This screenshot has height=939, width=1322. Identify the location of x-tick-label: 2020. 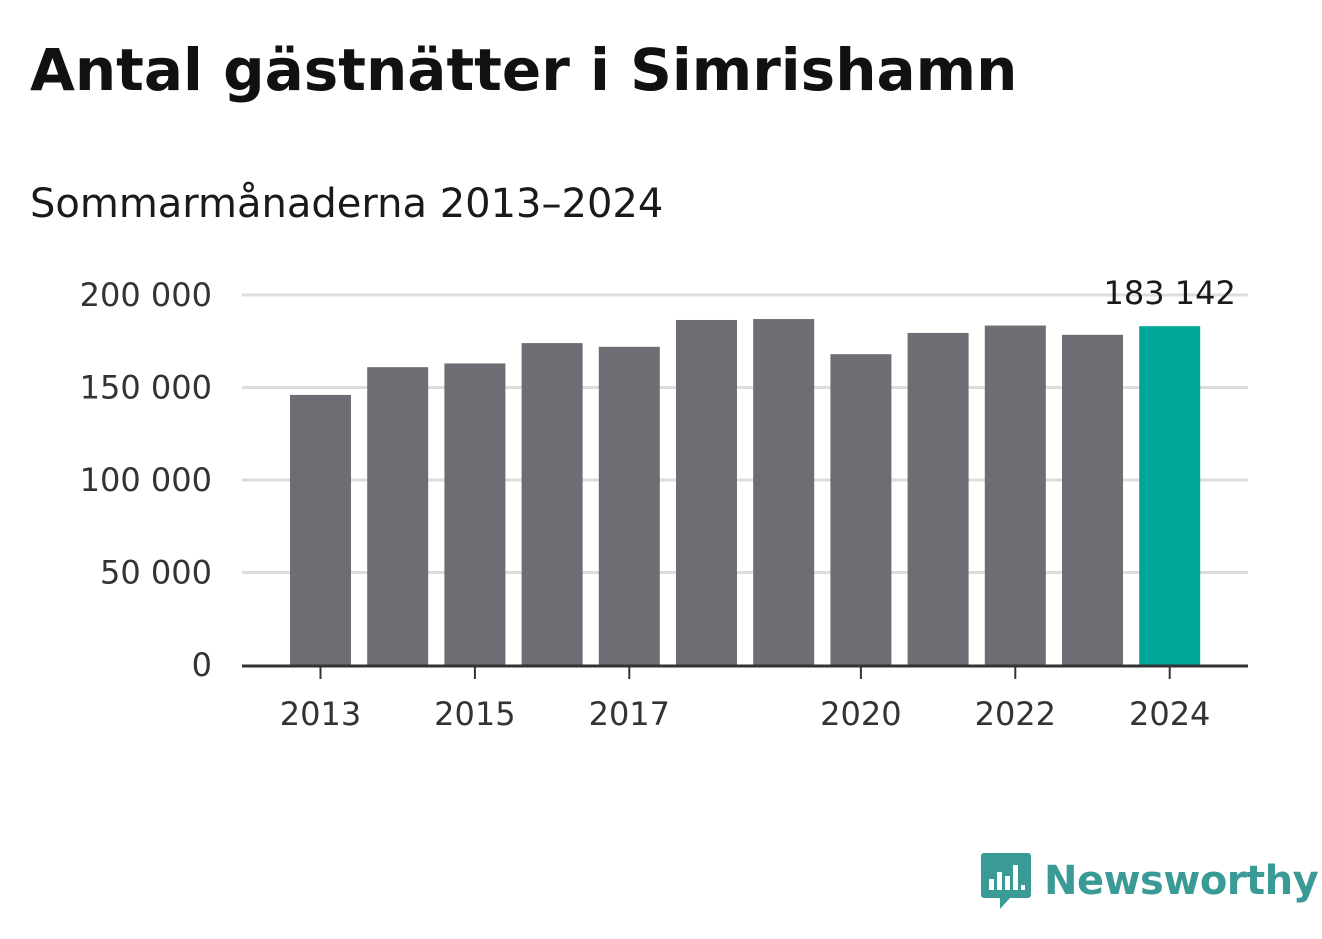
(860, 714).